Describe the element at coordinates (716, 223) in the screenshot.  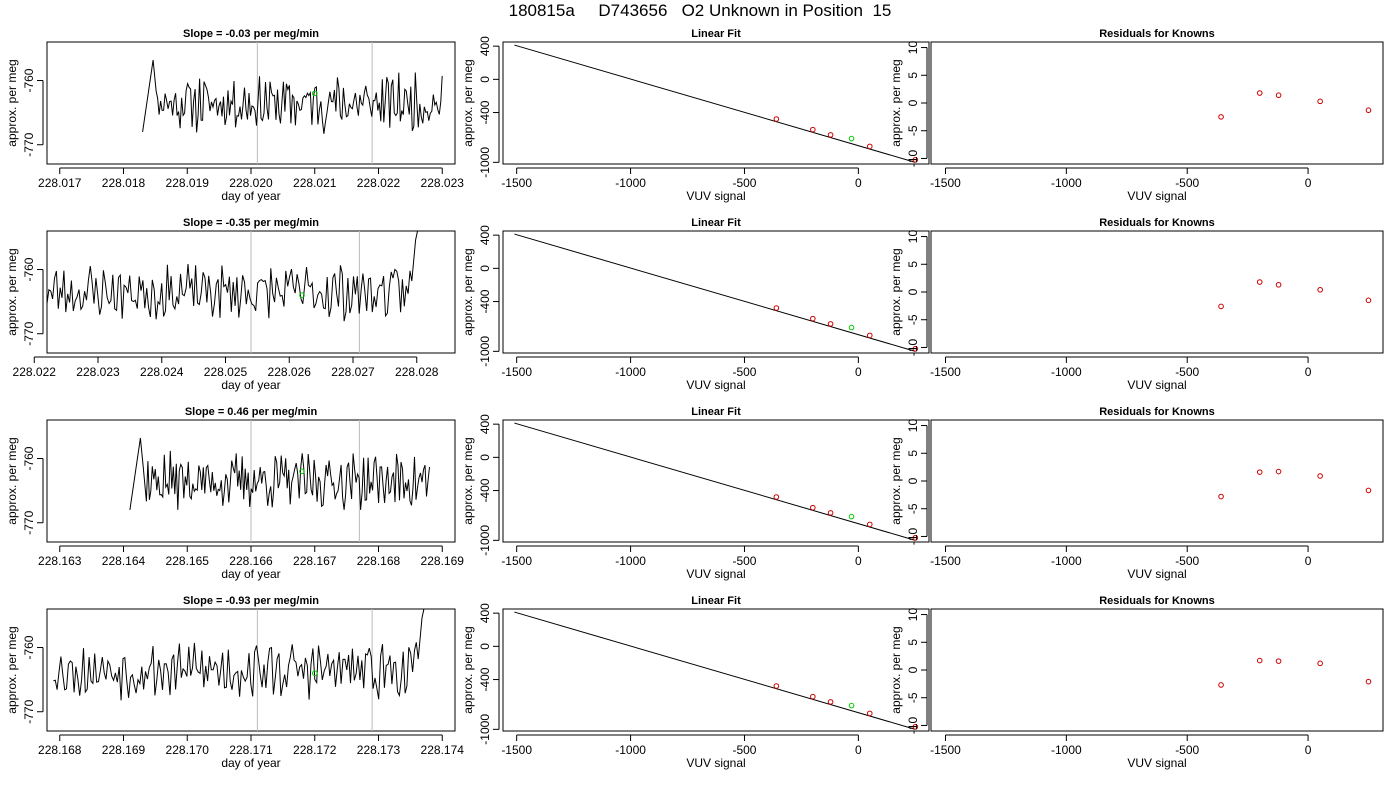
I see `linear-fit-title: Linear Fit` at that location.